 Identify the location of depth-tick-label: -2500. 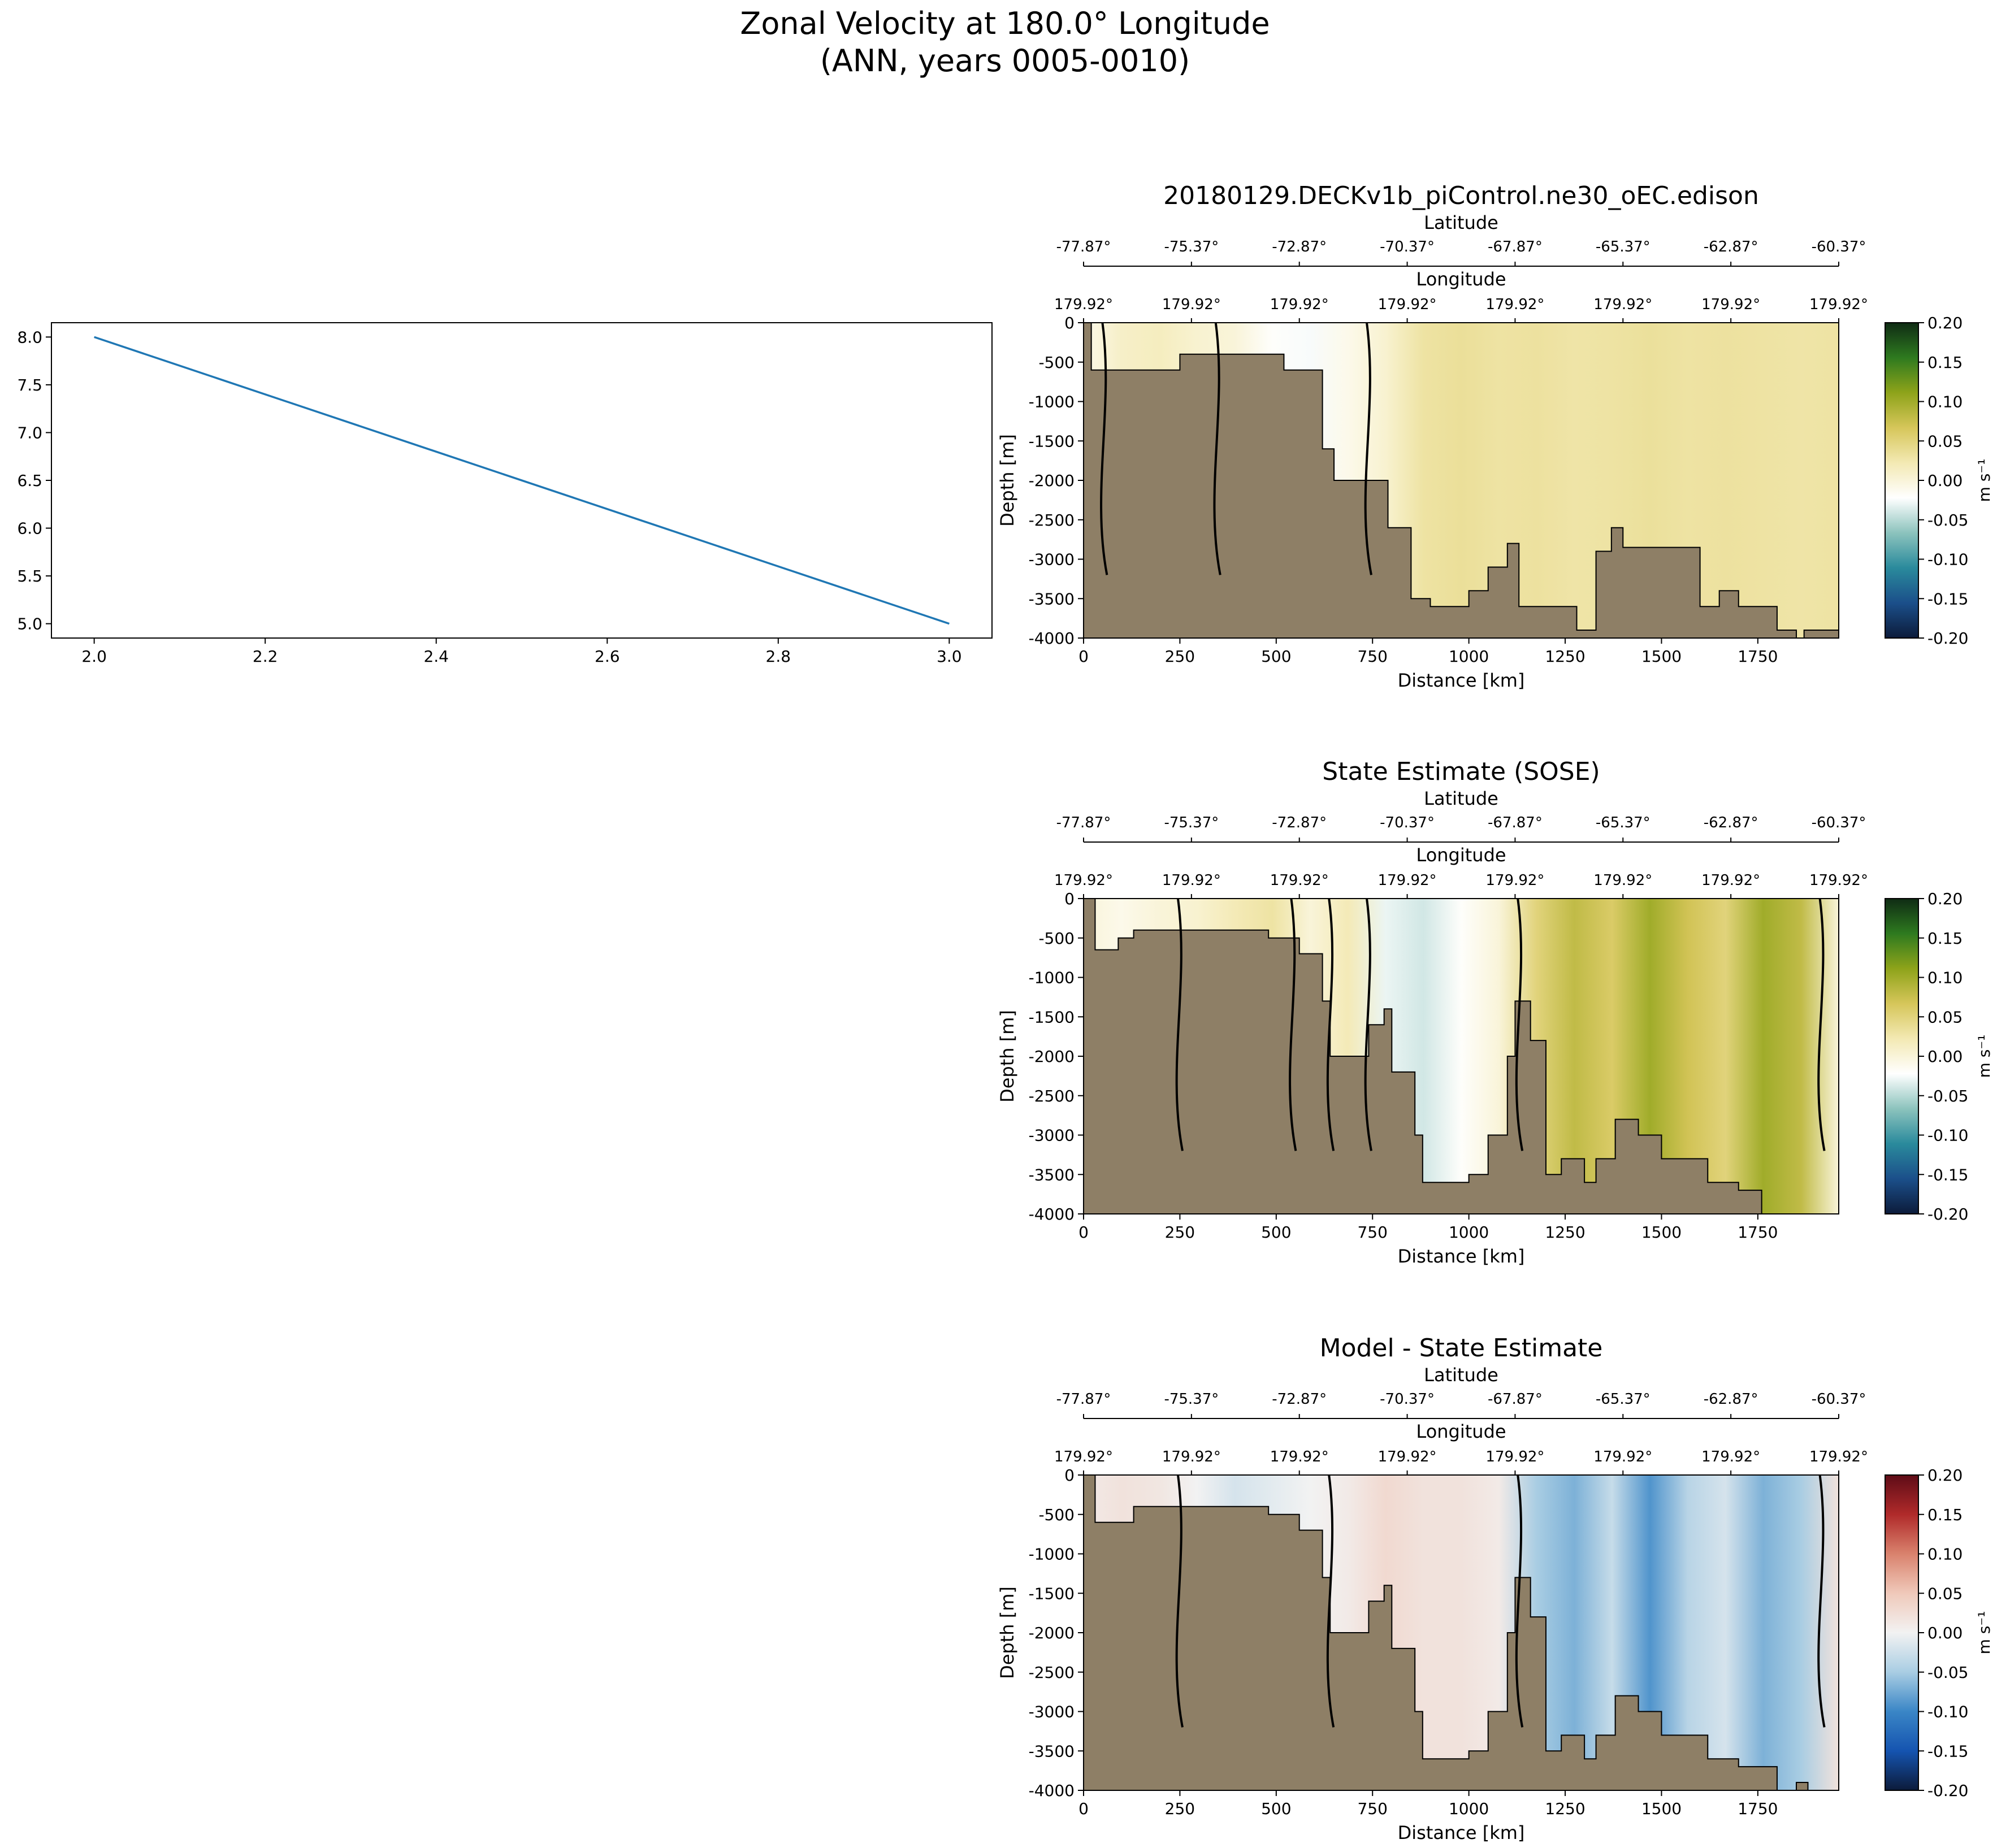
(1052, 1672).